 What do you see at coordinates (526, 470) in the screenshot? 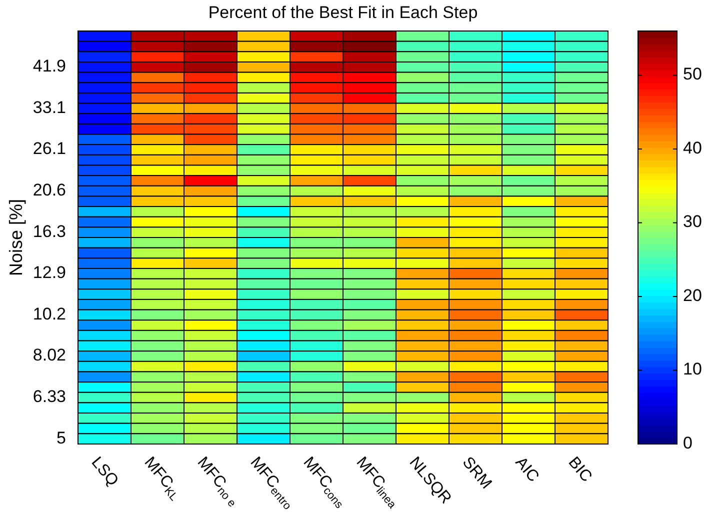
I see `x-tick-label: AIC` at bounding box center [526, 470].